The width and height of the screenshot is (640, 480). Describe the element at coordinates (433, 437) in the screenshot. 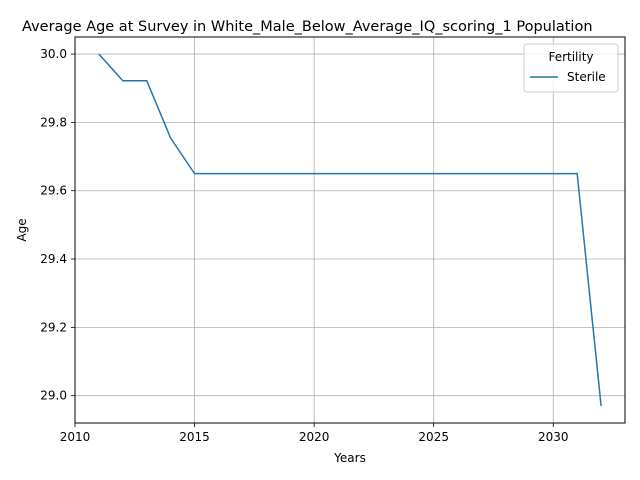

I see `x-tick-label: 2025` at that location.